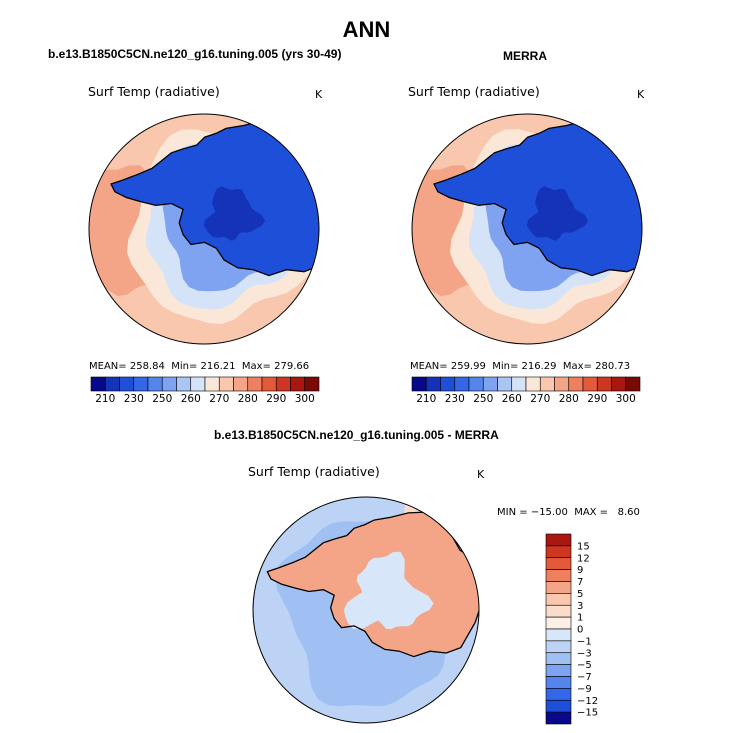 This screenshot has width=733, height=733. I want to click on map-1-coastline, so click(214, 197).